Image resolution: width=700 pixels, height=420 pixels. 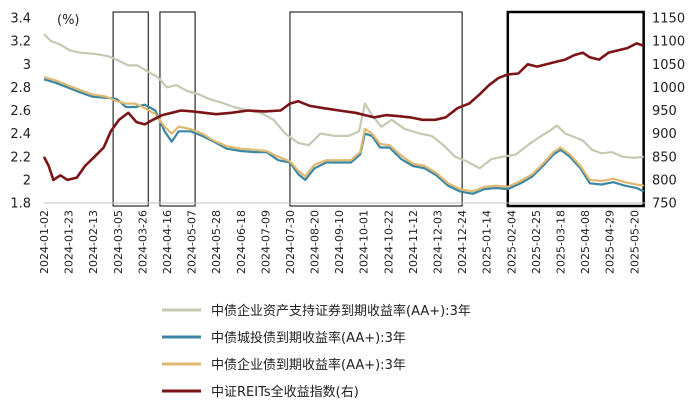 What do you see at coordinates (290, 242) in the screenshot?
I see `x-tick-label: 2024-07-30` at bounding box center [290, 242].